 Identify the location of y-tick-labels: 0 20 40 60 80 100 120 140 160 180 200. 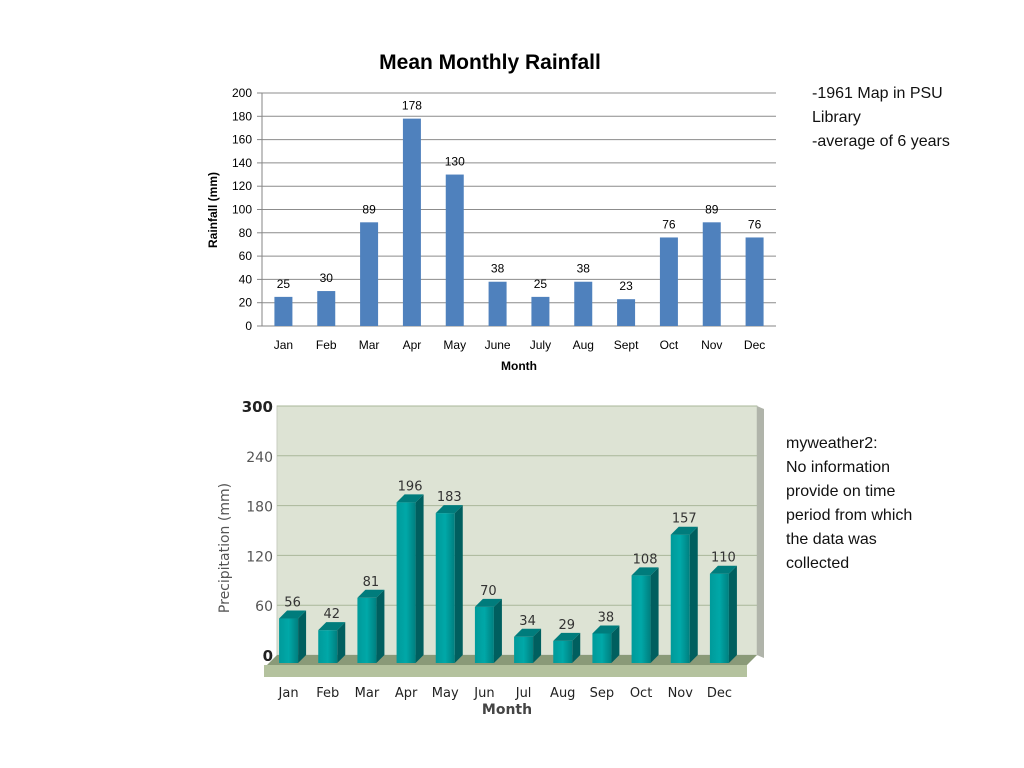
(242, 209).